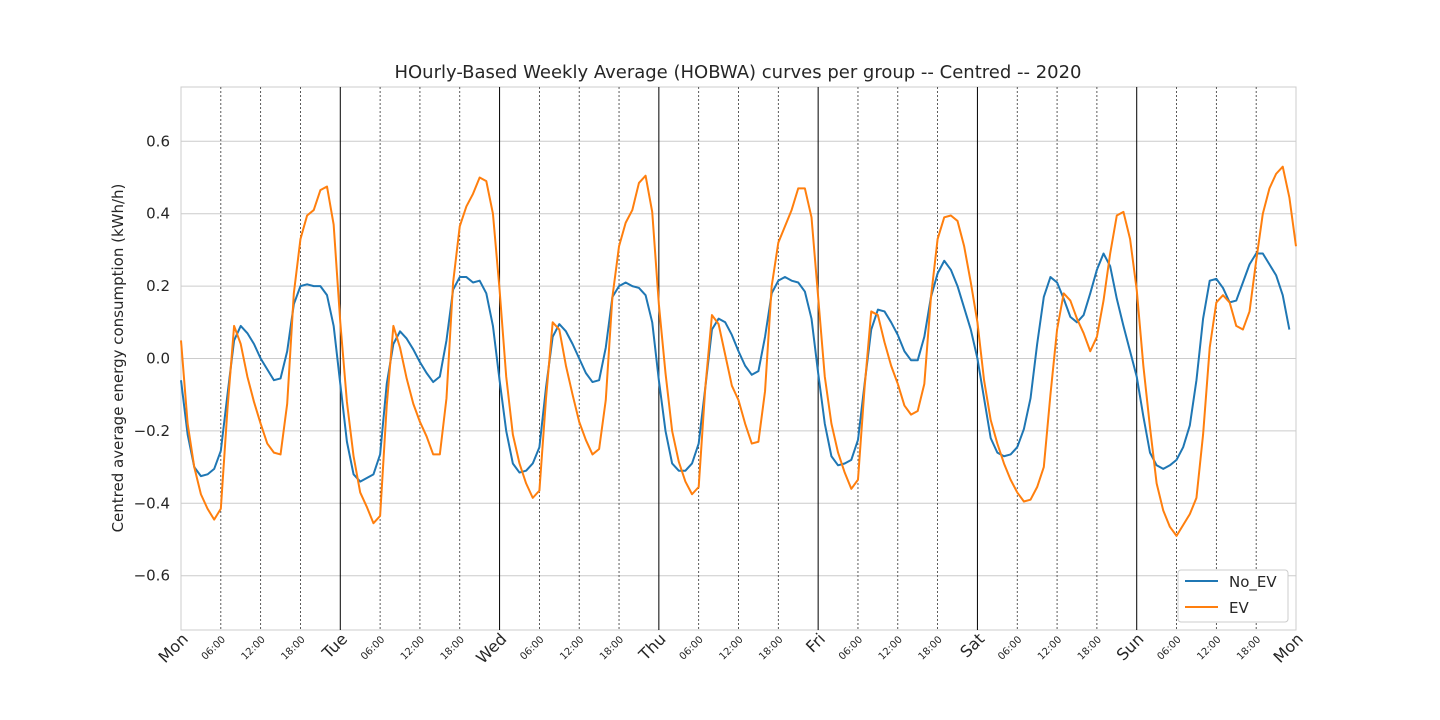  Describe the element at coordinates (152, 503) in the screenshot. I see `y-tick-label: −0.4` at that location.